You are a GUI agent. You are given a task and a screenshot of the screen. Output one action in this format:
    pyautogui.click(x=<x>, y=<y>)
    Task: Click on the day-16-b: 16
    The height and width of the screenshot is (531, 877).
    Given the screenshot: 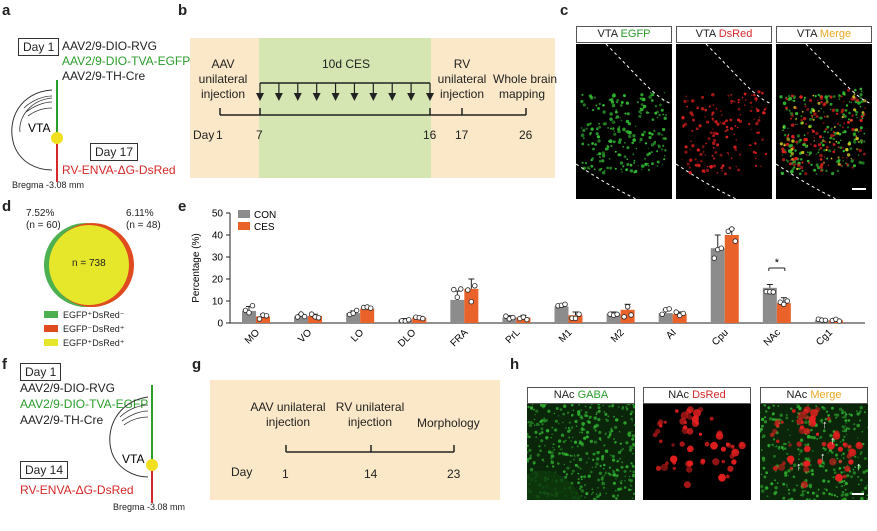 What is the action you would take?
    pyautogui.click(x=430, y=135)
    